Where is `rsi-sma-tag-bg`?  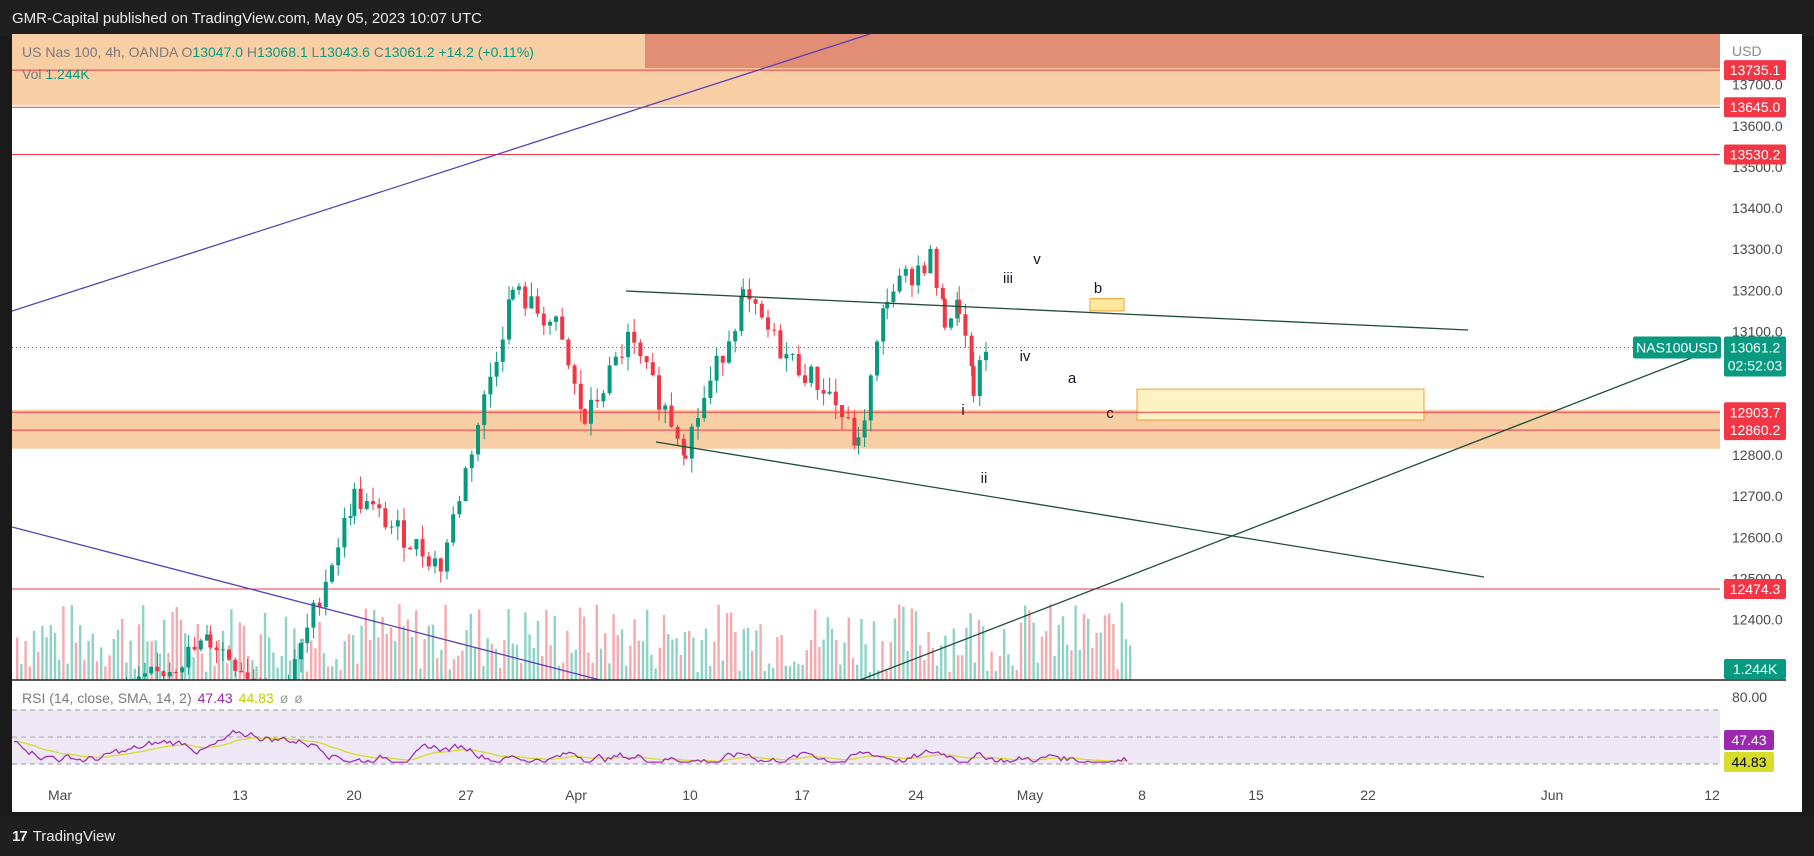 rsi-sma-tag-bg is located at coordinates (1749, 762).